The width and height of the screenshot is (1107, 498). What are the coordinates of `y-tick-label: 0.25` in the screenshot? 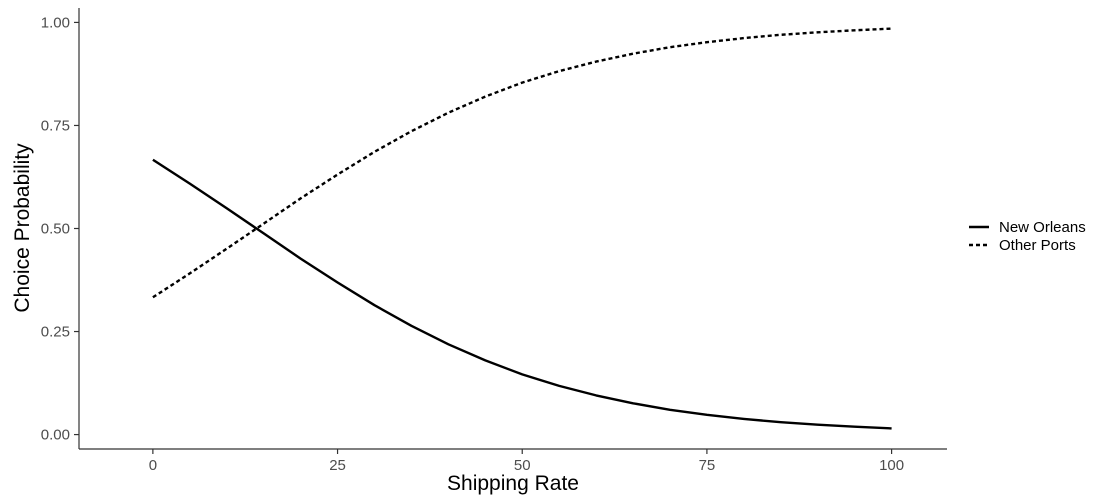 It's located at (55, 332).